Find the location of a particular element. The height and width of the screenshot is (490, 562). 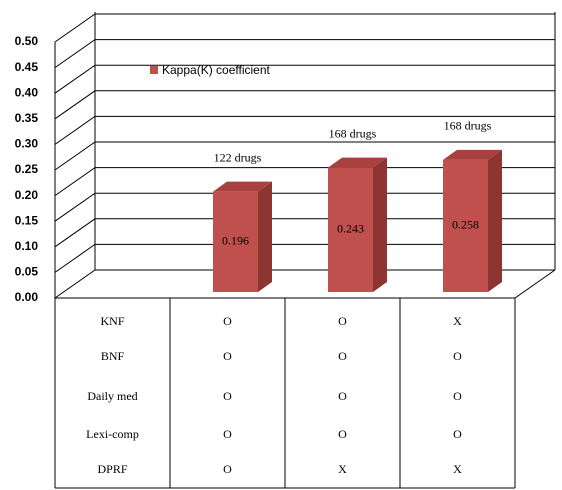

value-label: 0.196 is located at coordinates (235, 241).